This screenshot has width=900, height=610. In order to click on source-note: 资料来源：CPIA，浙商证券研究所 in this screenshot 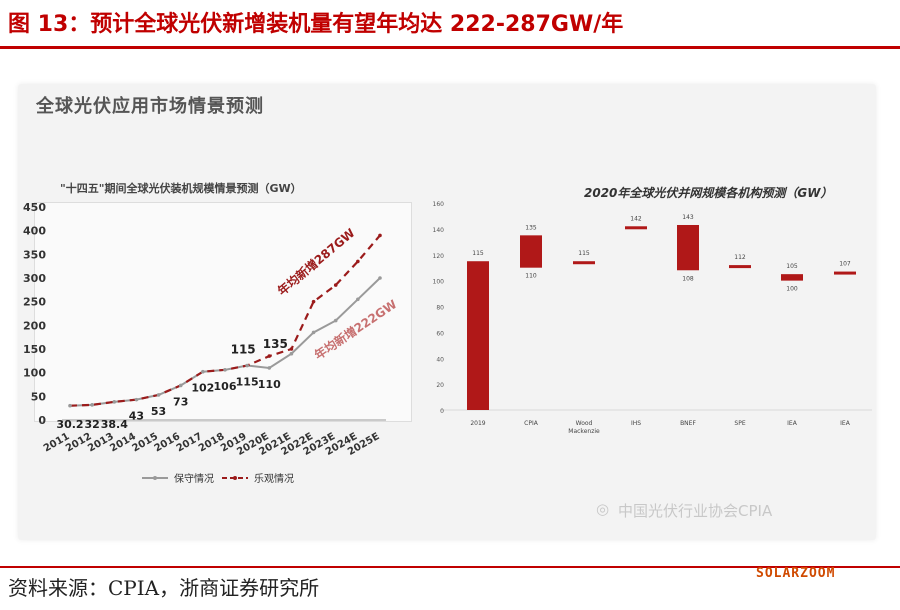, I will do `click(164, 588)`.